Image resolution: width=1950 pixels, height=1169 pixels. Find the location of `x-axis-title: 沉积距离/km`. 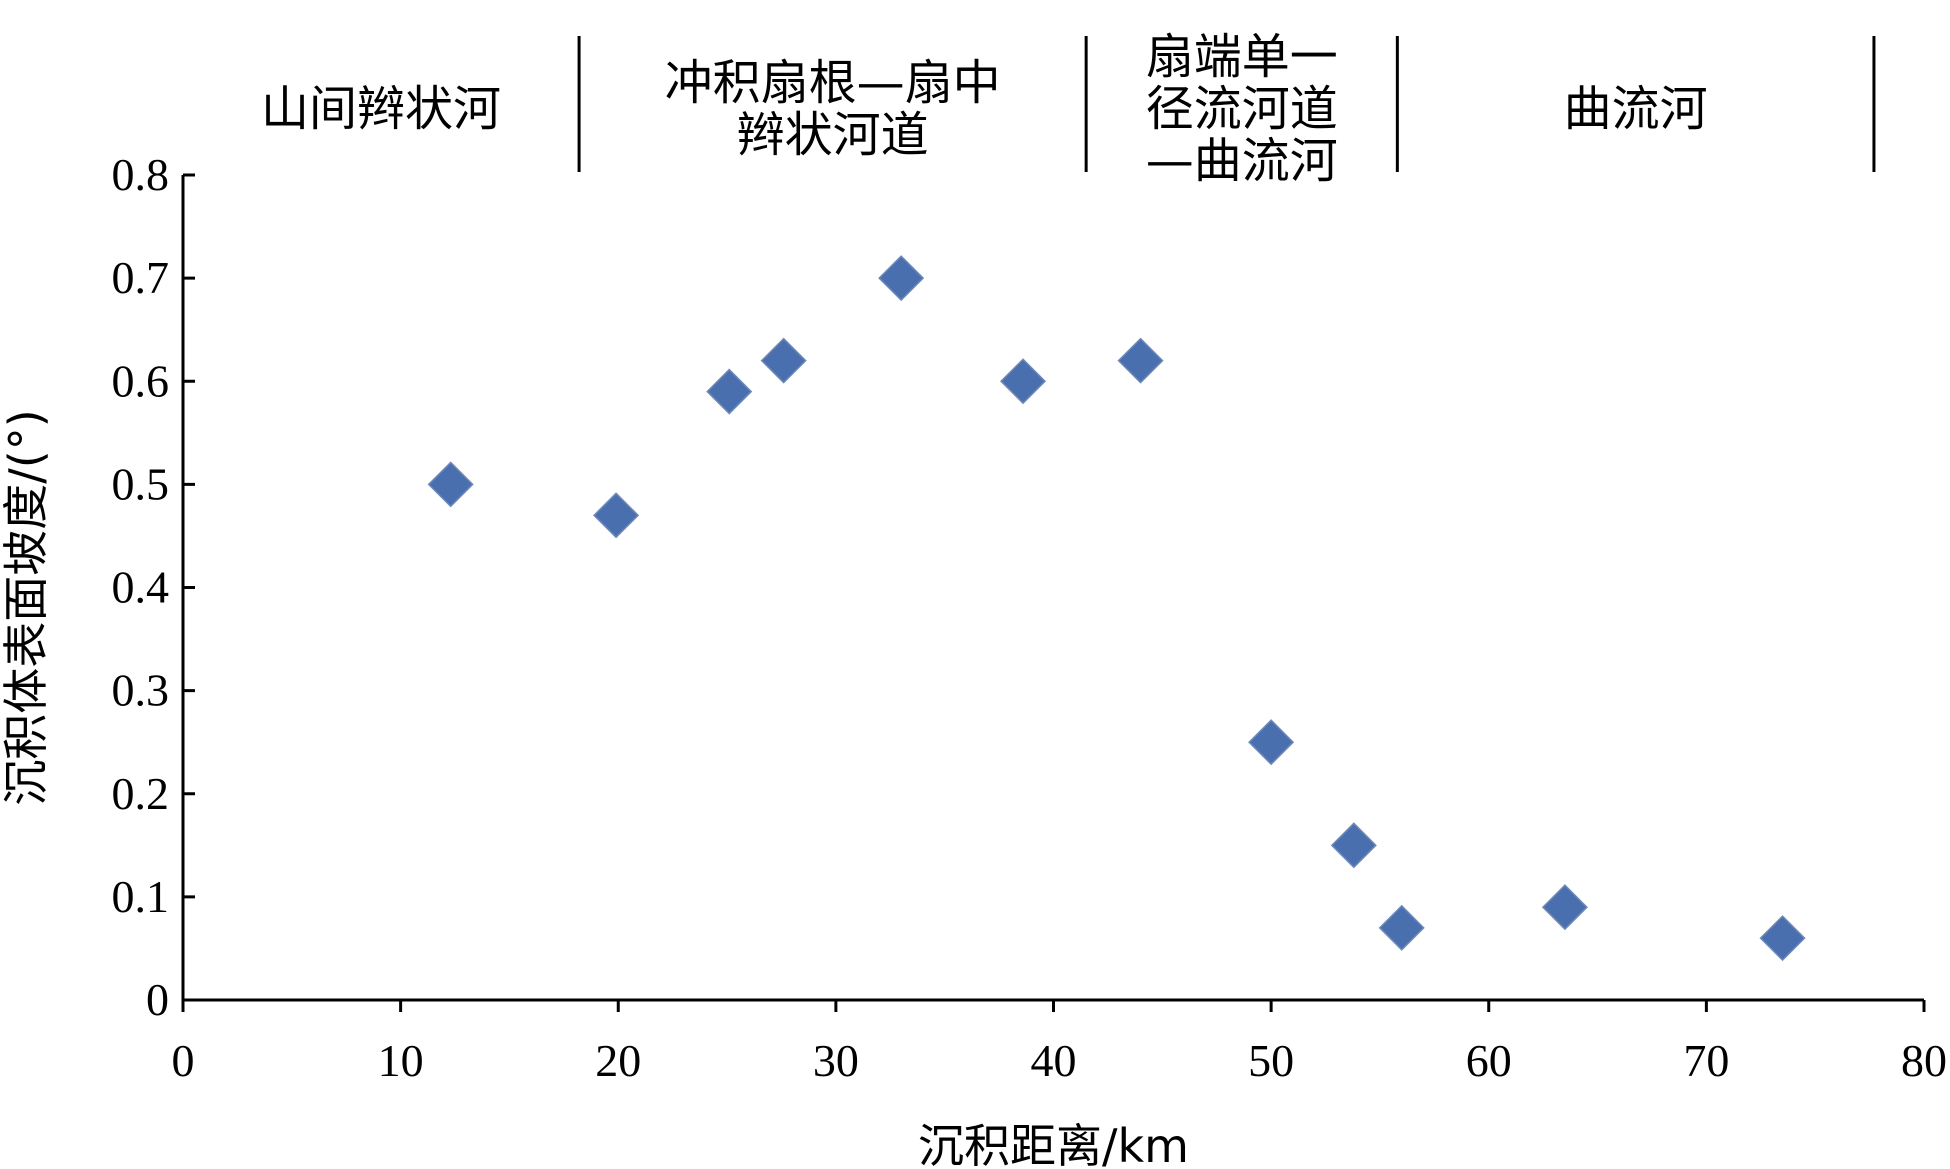

x-axis-title: 沉积距离/km is located at coordinates (1053, 1144).